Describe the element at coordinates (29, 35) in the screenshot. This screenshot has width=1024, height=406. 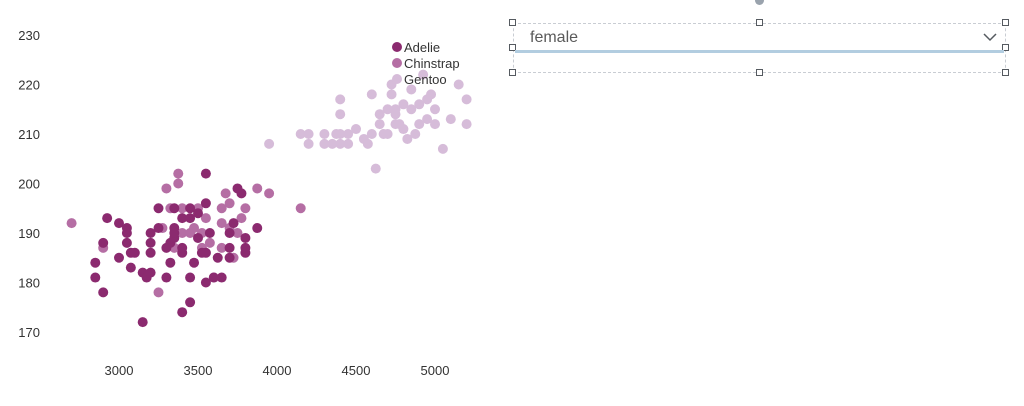
I see `y-tick-label: 230` at that location.